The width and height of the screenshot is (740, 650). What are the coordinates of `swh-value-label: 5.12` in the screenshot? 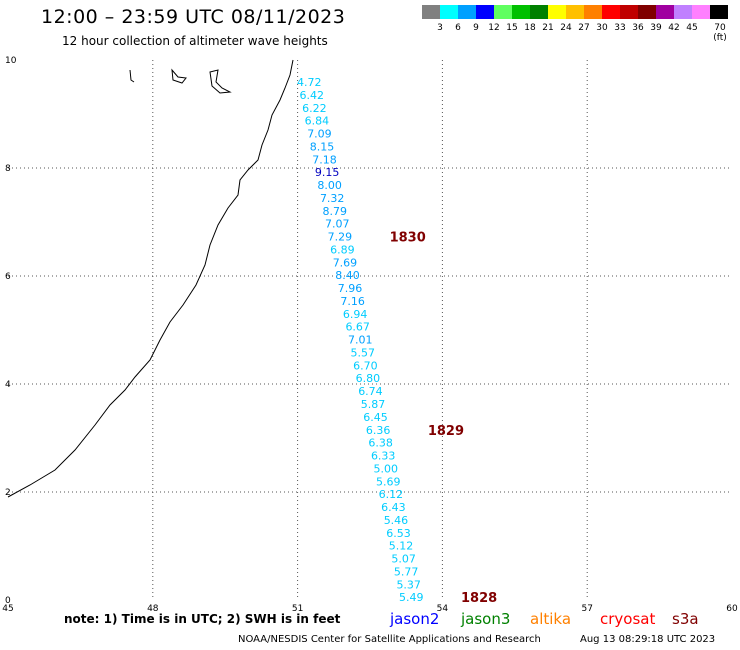 It's located at (401, 546).